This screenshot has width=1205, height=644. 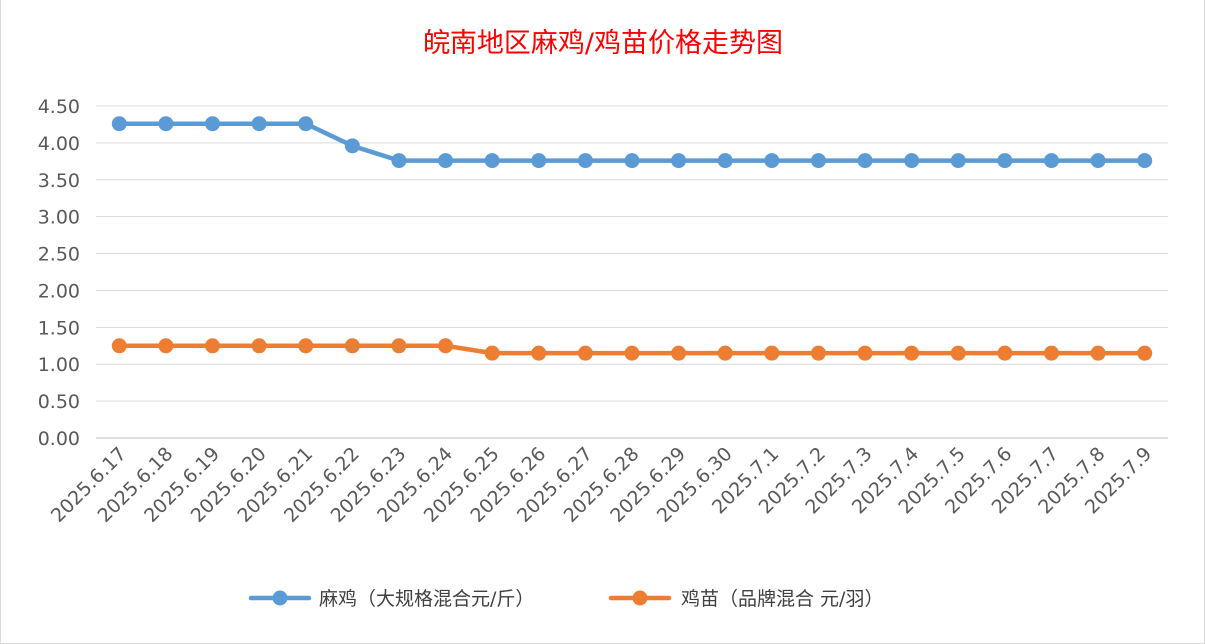 What do you see at coordinates (59, 273) in the screenshot?
I see `y-axis-tick-labels: 0.00 0.50 1.00 1.50 2.00 2.50 3.00 3.50 4.00 4.50` at bounding box center [59, 273].